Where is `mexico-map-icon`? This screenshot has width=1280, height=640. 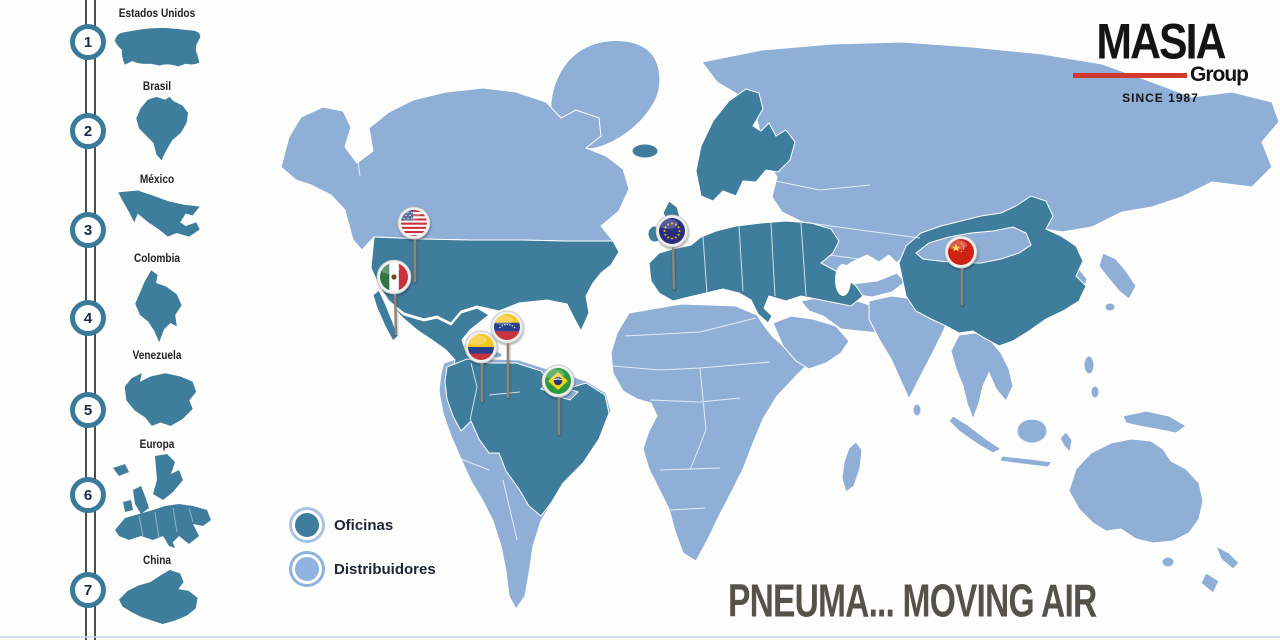
mexico-map-icon is located at coordinates (159, 213).